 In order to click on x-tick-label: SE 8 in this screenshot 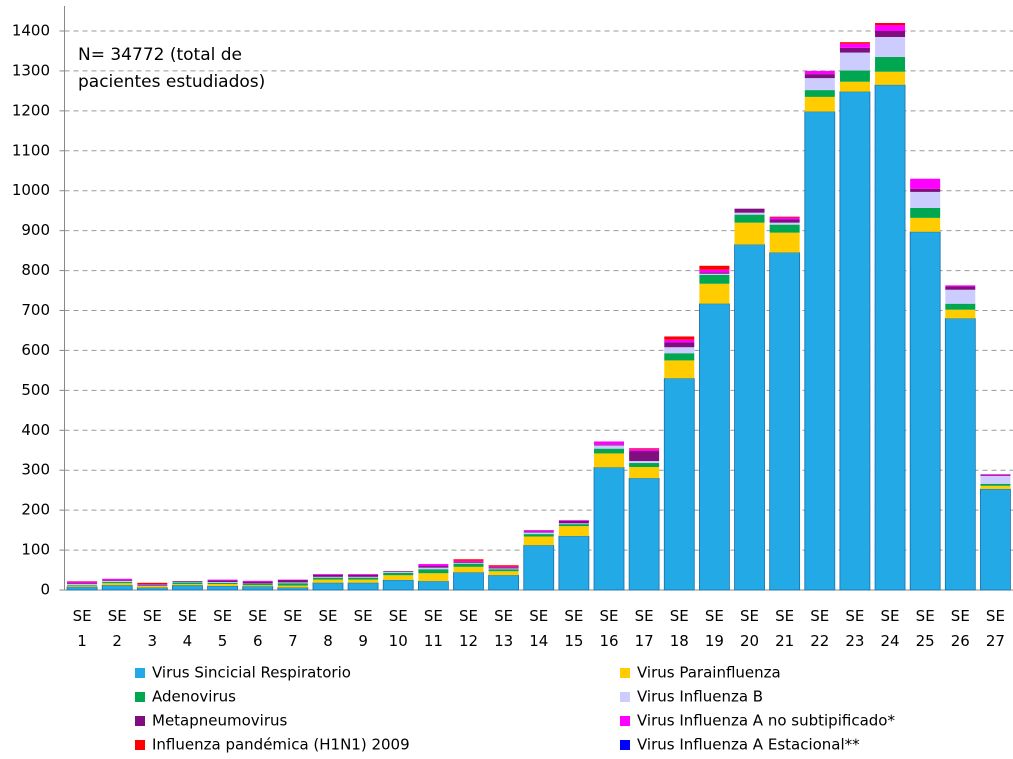, I will do `click(327, 628)`.